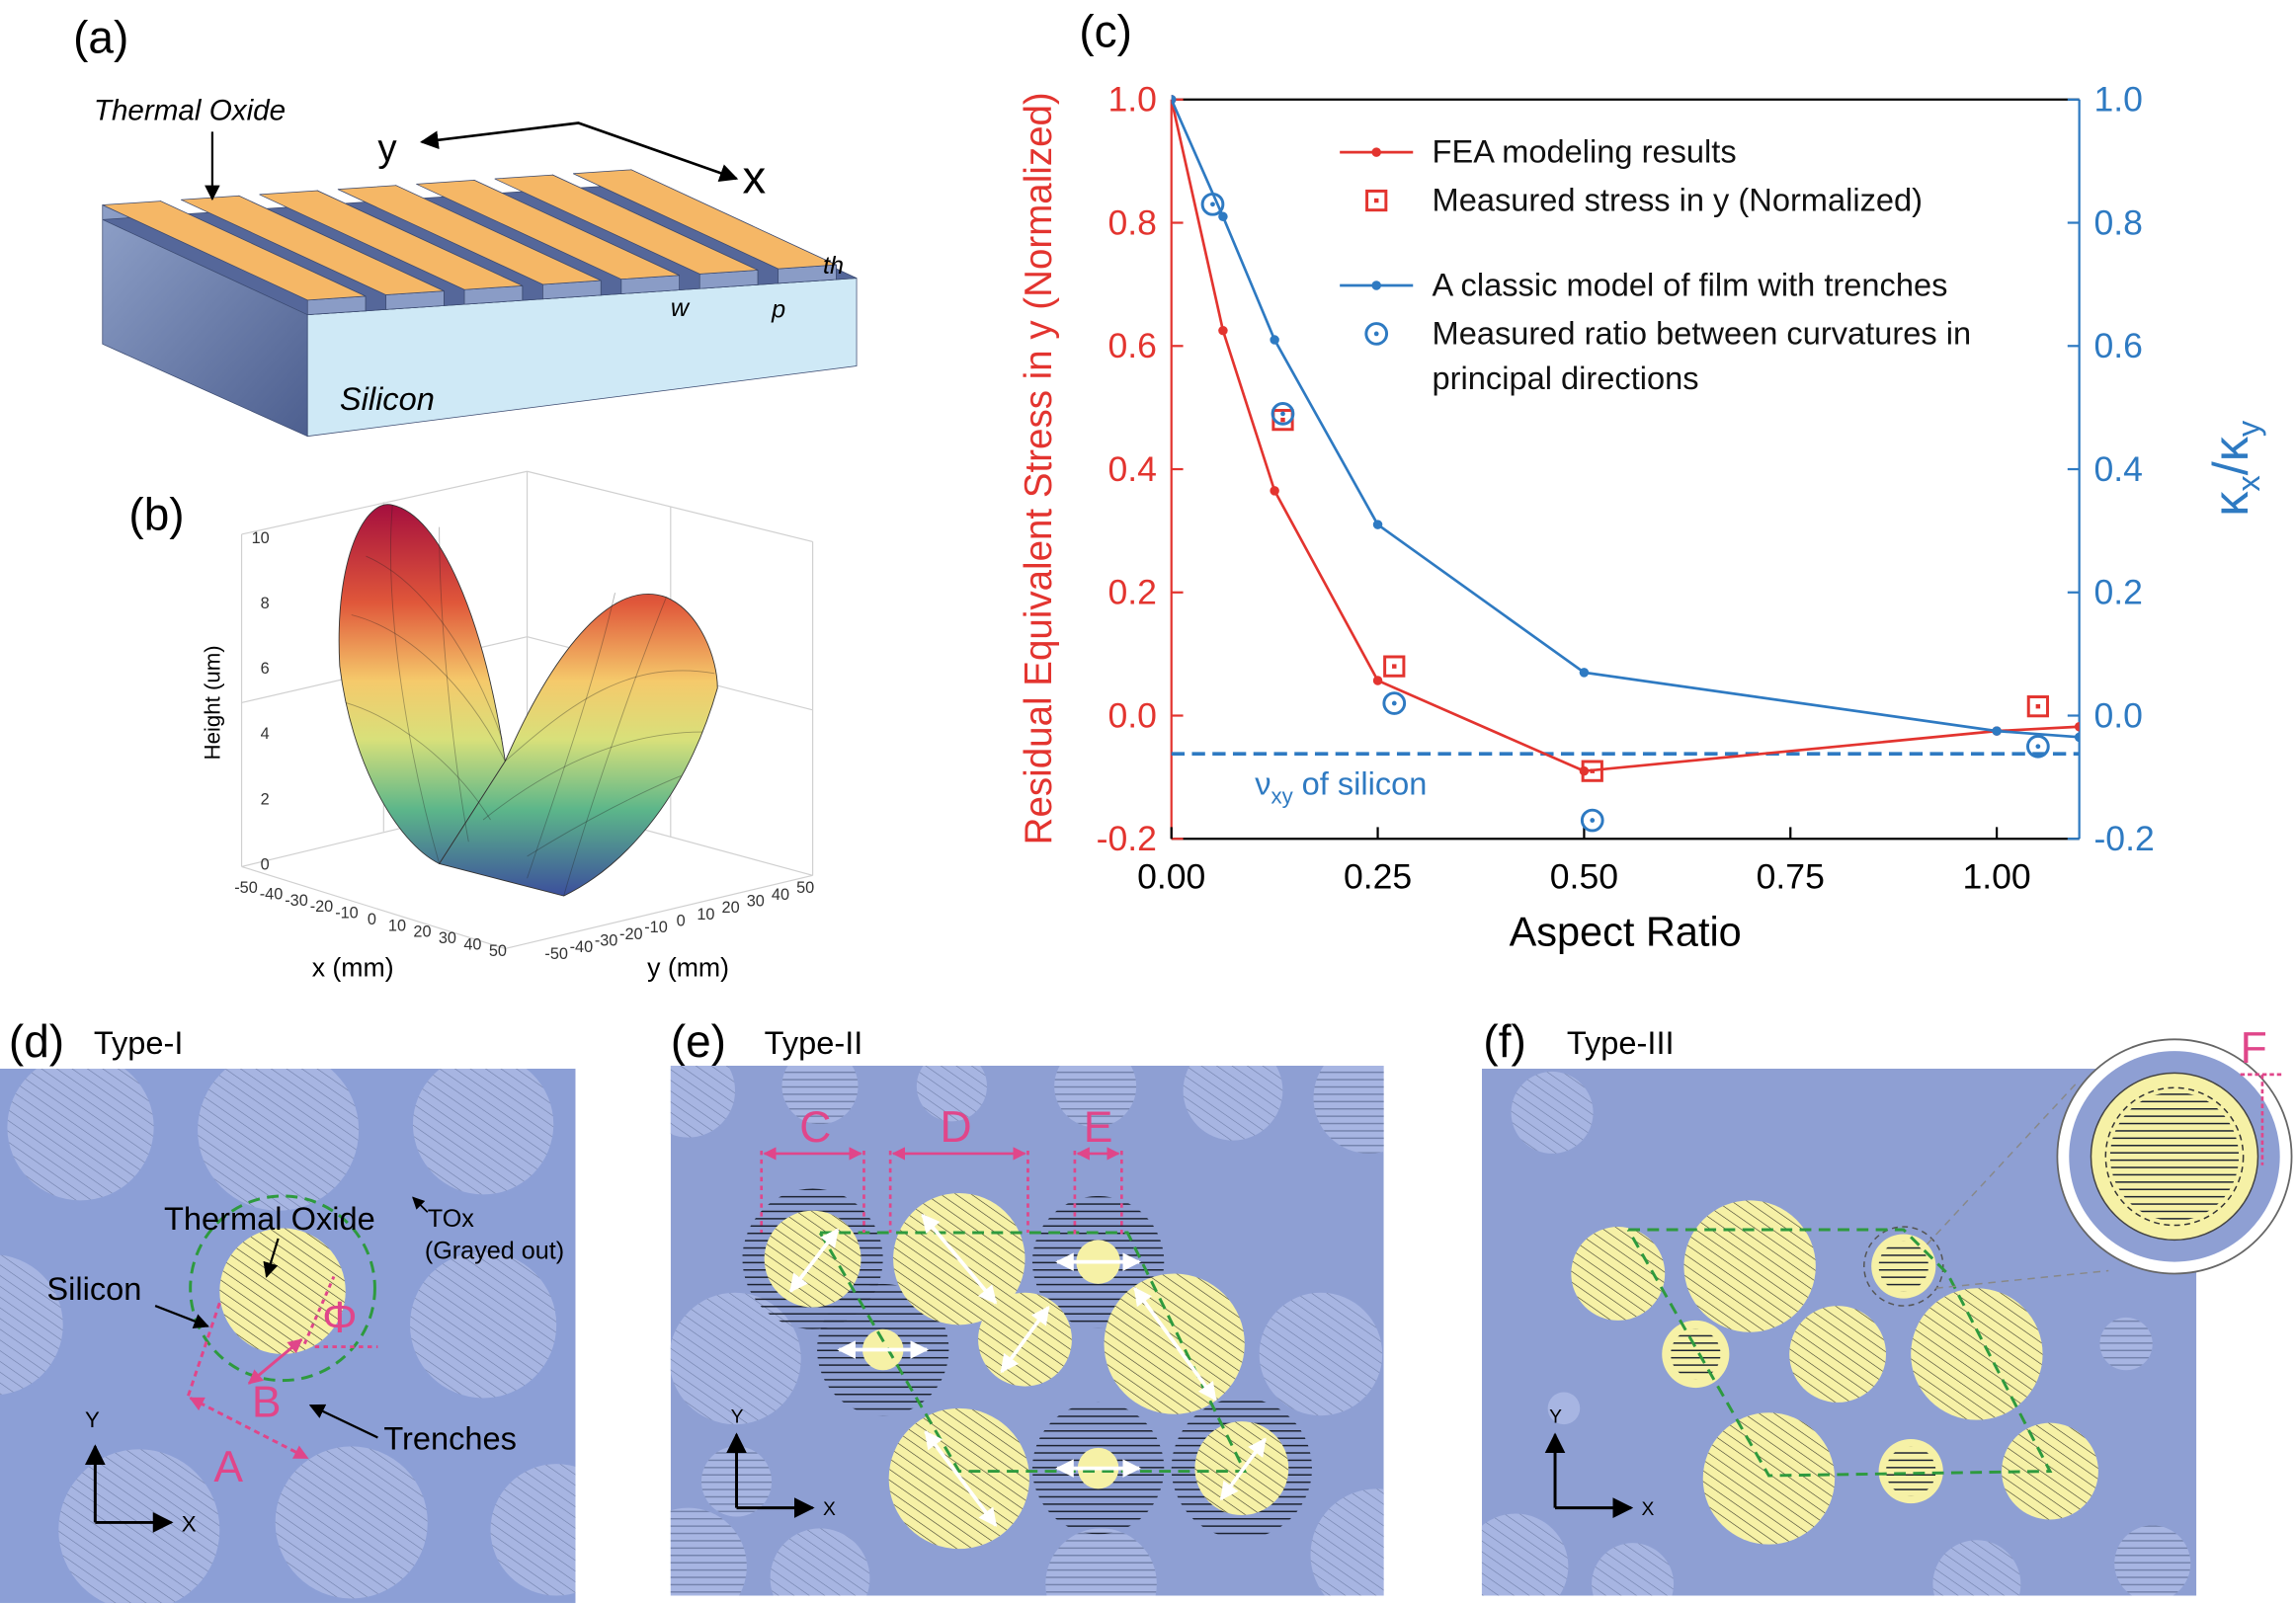 This screenshot has height=1606, width=2296. I want to click on y-tick-label: -10, so click(656, 927).